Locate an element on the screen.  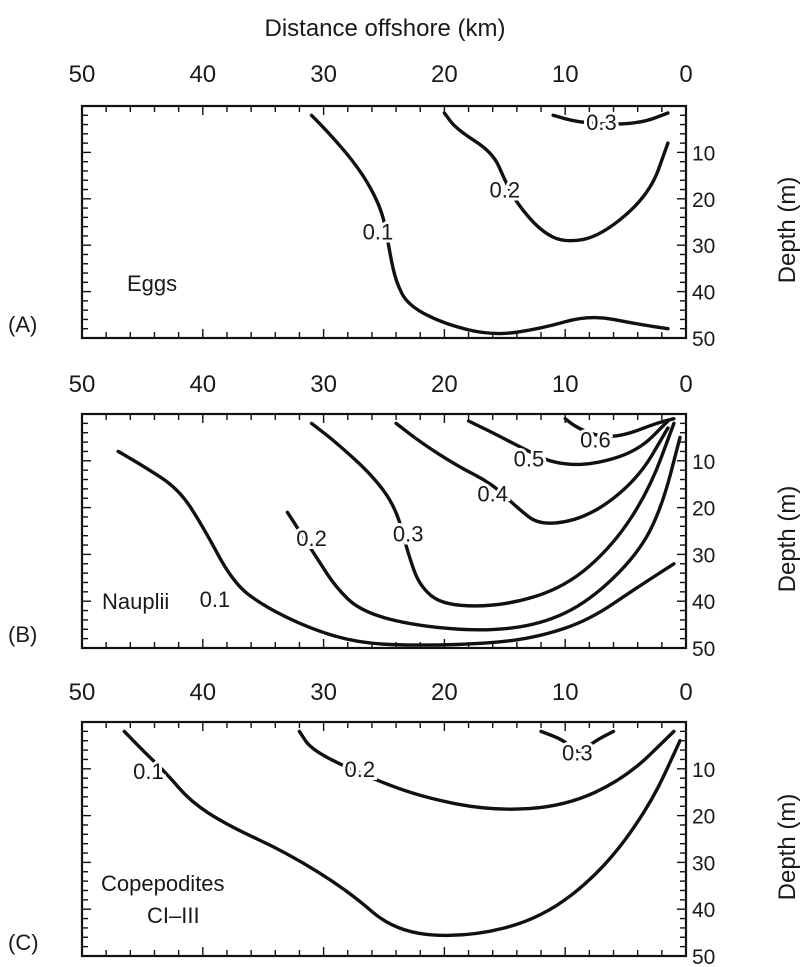
panel-letter: (A) is located at coordinates (22, 324).